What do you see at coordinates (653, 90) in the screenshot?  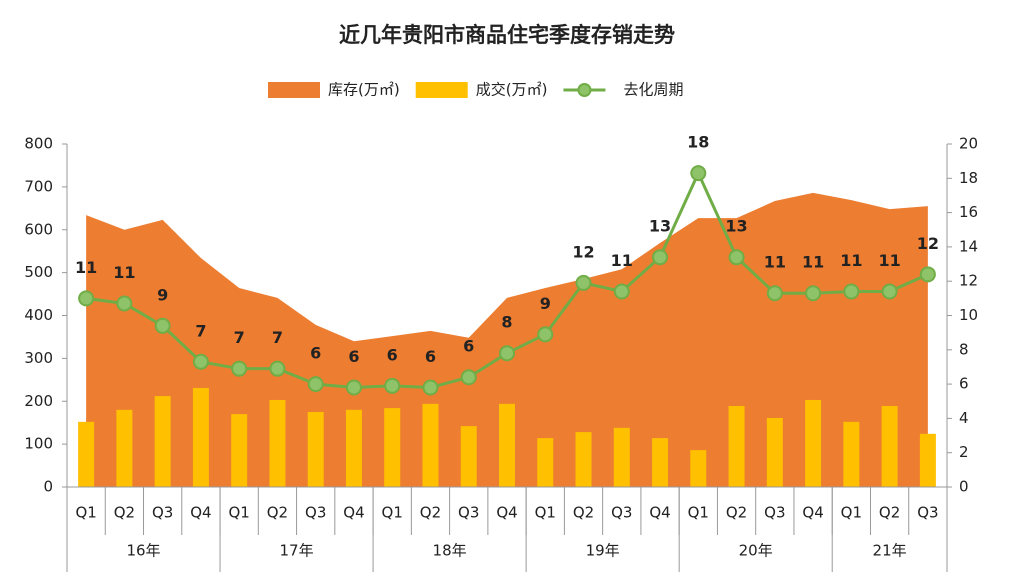 I see `legend-label: 去化周期` at bounding box center [653, 90].